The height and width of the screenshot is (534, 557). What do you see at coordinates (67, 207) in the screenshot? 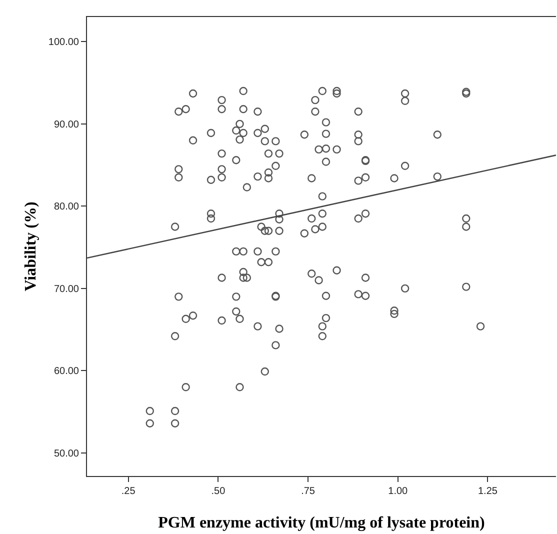
I see `y-tick-label: 80.00` at bounding box center [67, 207].